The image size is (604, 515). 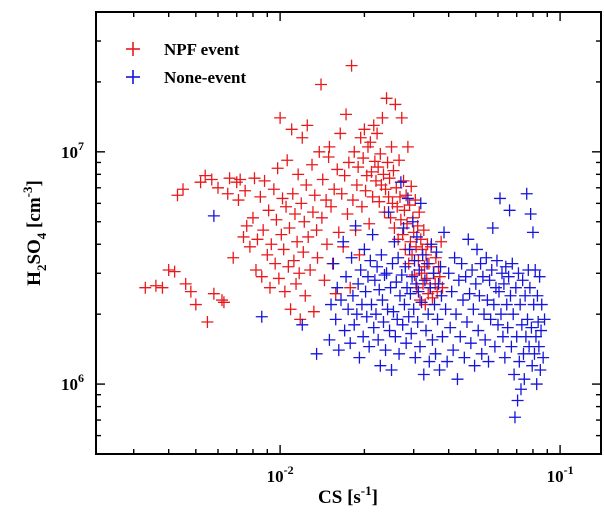 What do you see at coordinates (34, 278) in the screenshot?
I see `y-axis-title-p1: H` at bounding box center [34, 278].